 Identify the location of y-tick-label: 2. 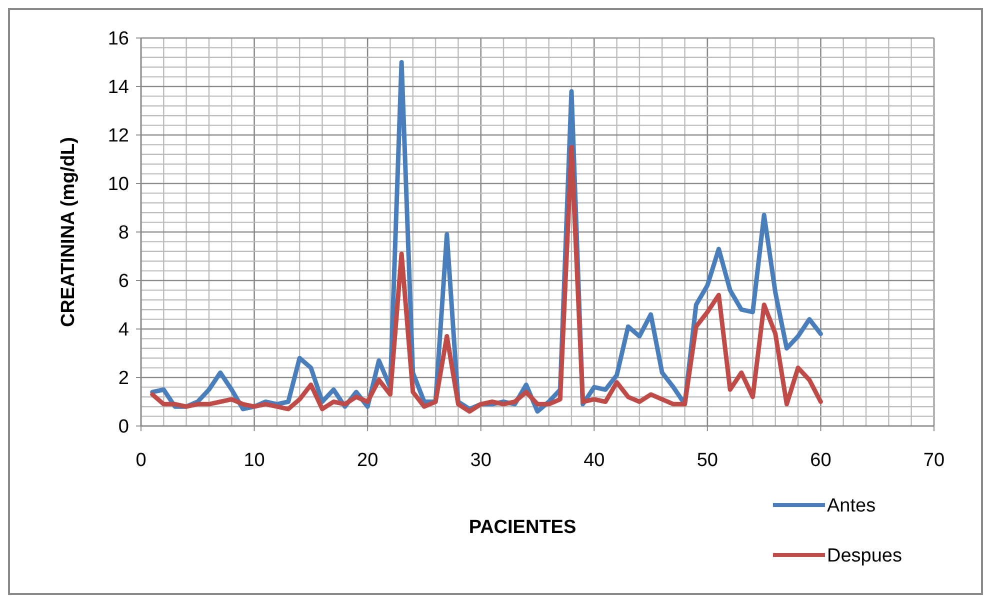
(123, 379).